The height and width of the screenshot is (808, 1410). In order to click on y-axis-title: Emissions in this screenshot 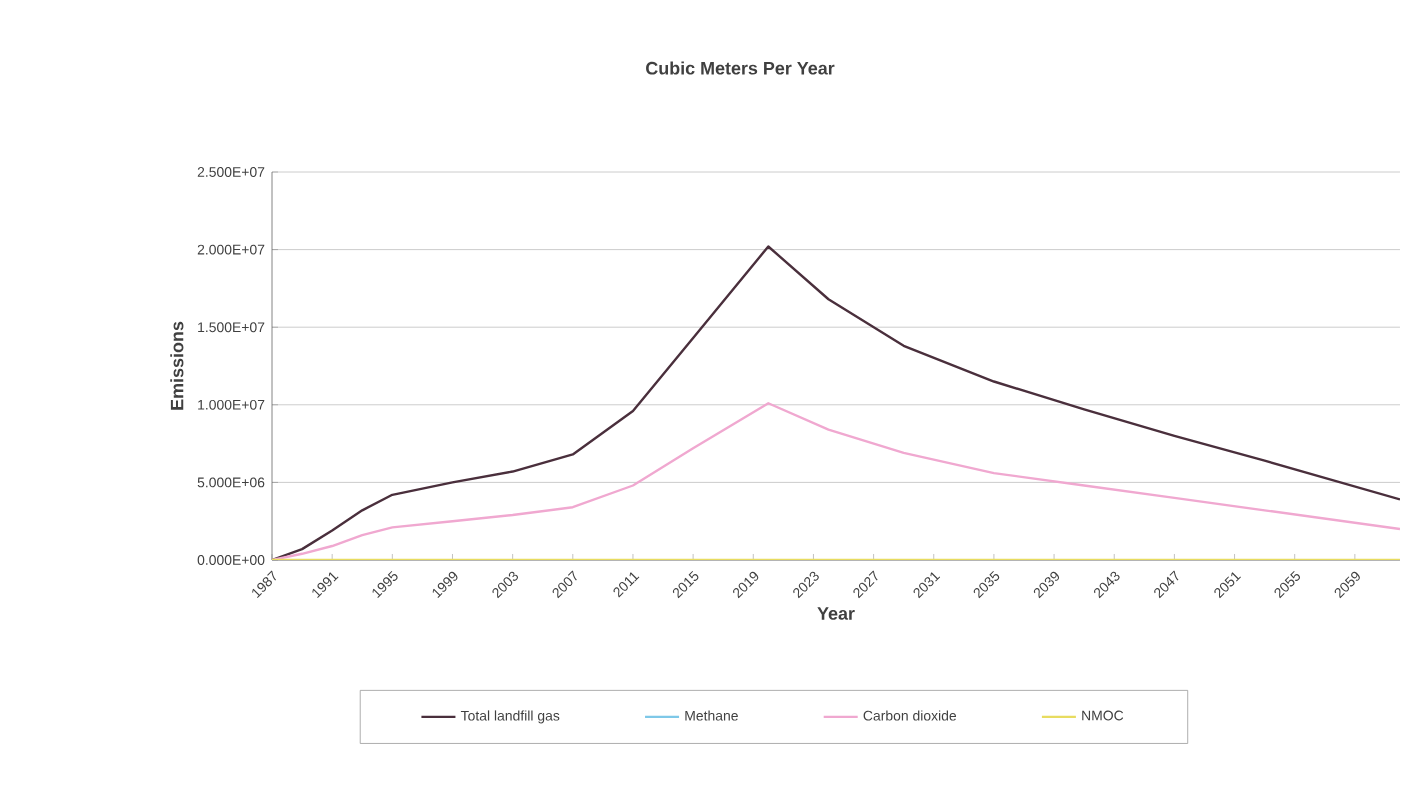, I will do `click(177, 365)`.